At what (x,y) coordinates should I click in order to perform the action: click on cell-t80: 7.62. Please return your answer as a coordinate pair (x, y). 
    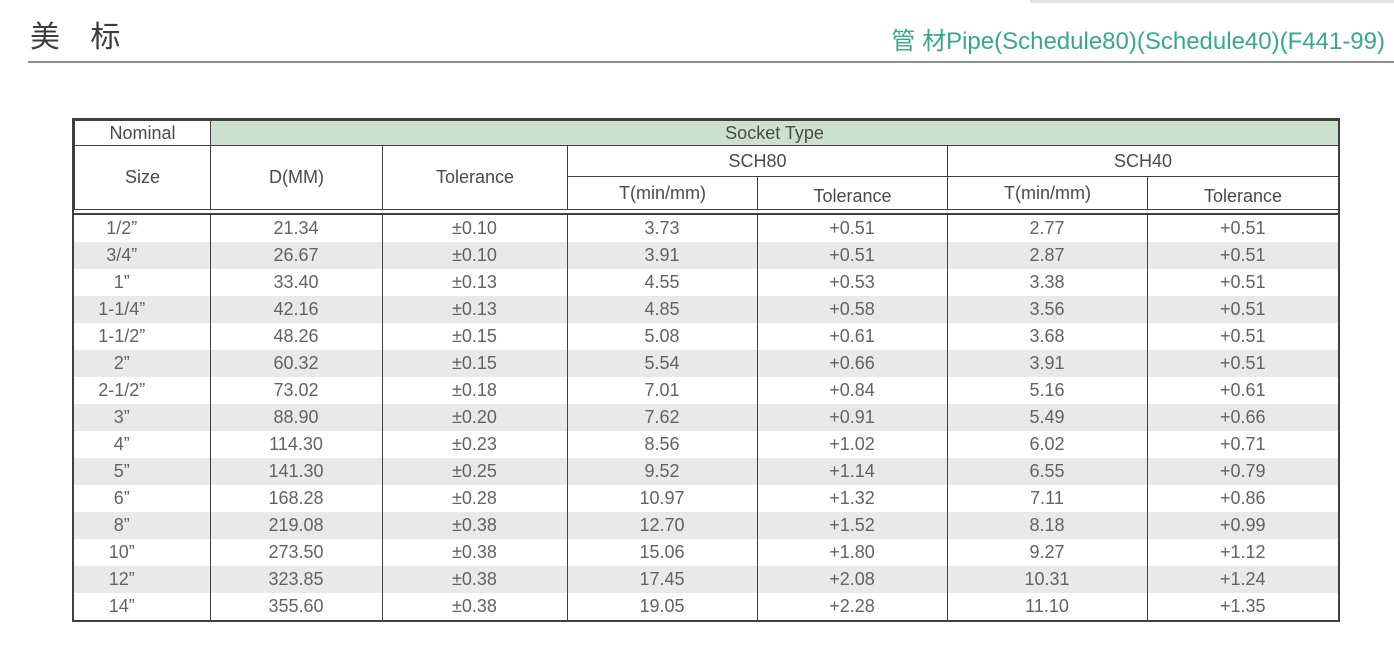
    Looking at the image, I should click on (662, 417).